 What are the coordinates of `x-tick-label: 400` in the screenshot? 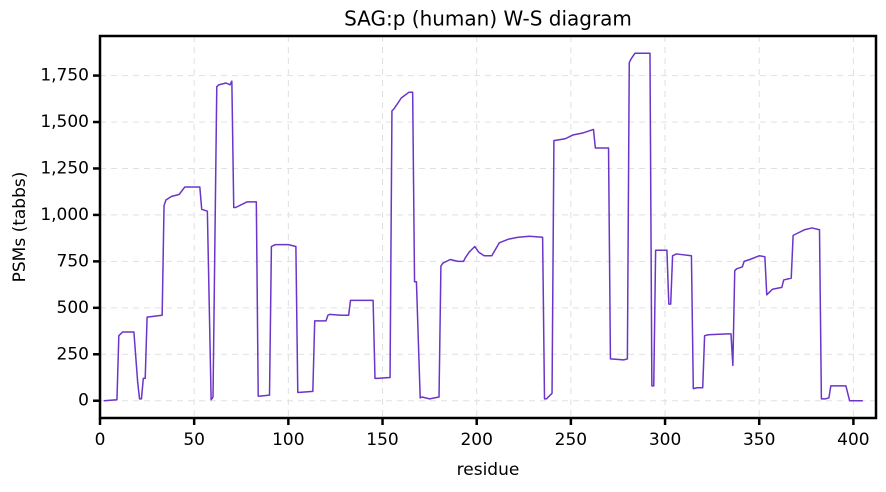 It's located at (853, 440).